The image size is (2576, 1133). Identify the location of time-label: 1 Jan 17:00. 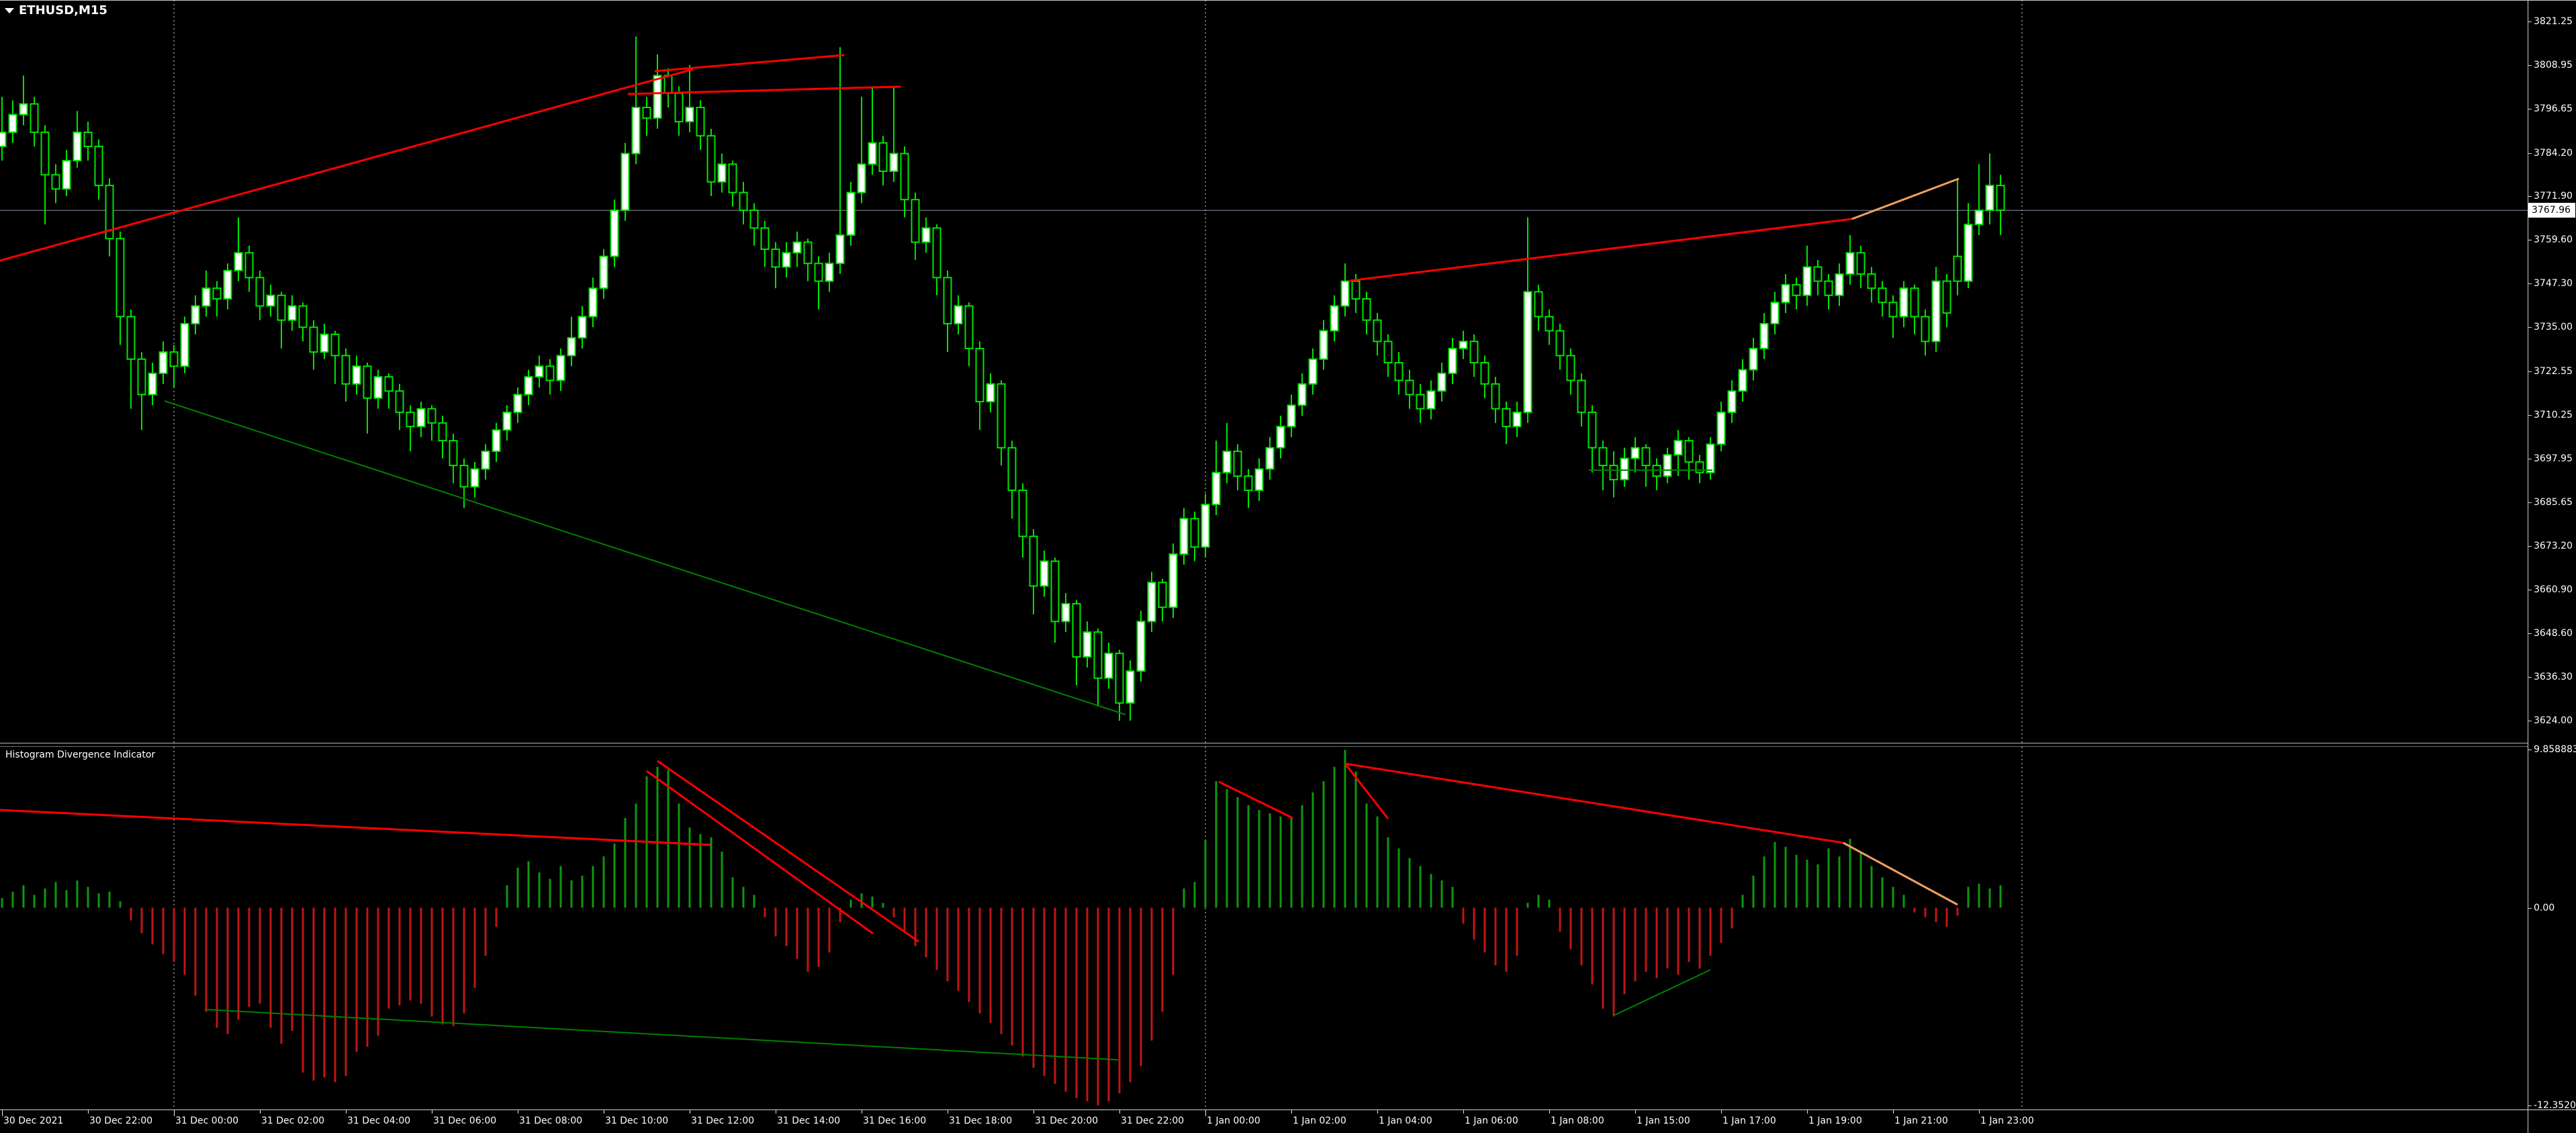
(1749, 1121).